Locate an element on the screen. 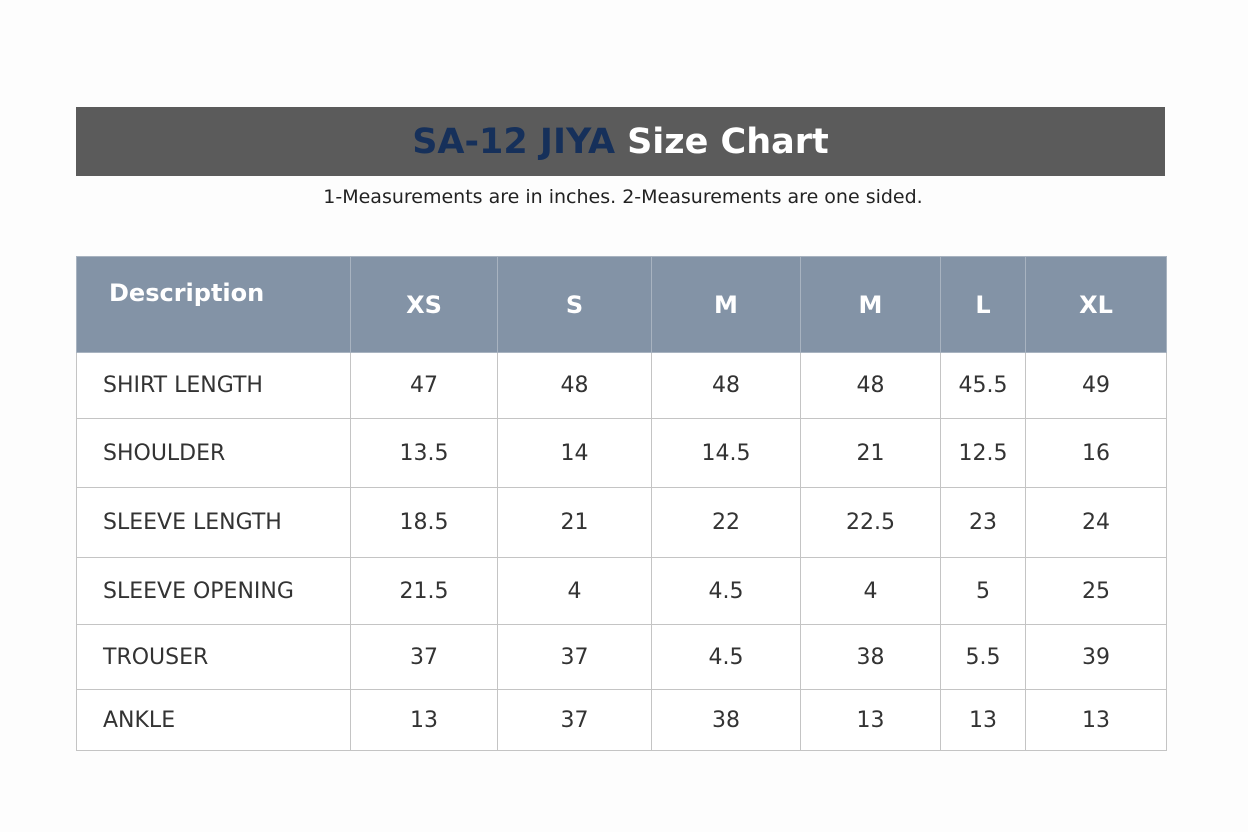 The height and width of the screenshot is (832, 1248). column-header: XL is located at coordinates (1096, 304).